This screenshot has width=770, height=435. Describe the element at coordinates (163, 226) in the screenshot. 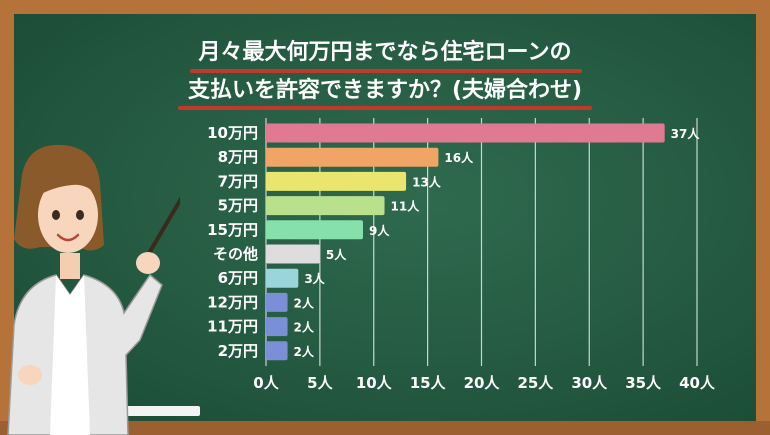

I see `pointer-stick` at that location.